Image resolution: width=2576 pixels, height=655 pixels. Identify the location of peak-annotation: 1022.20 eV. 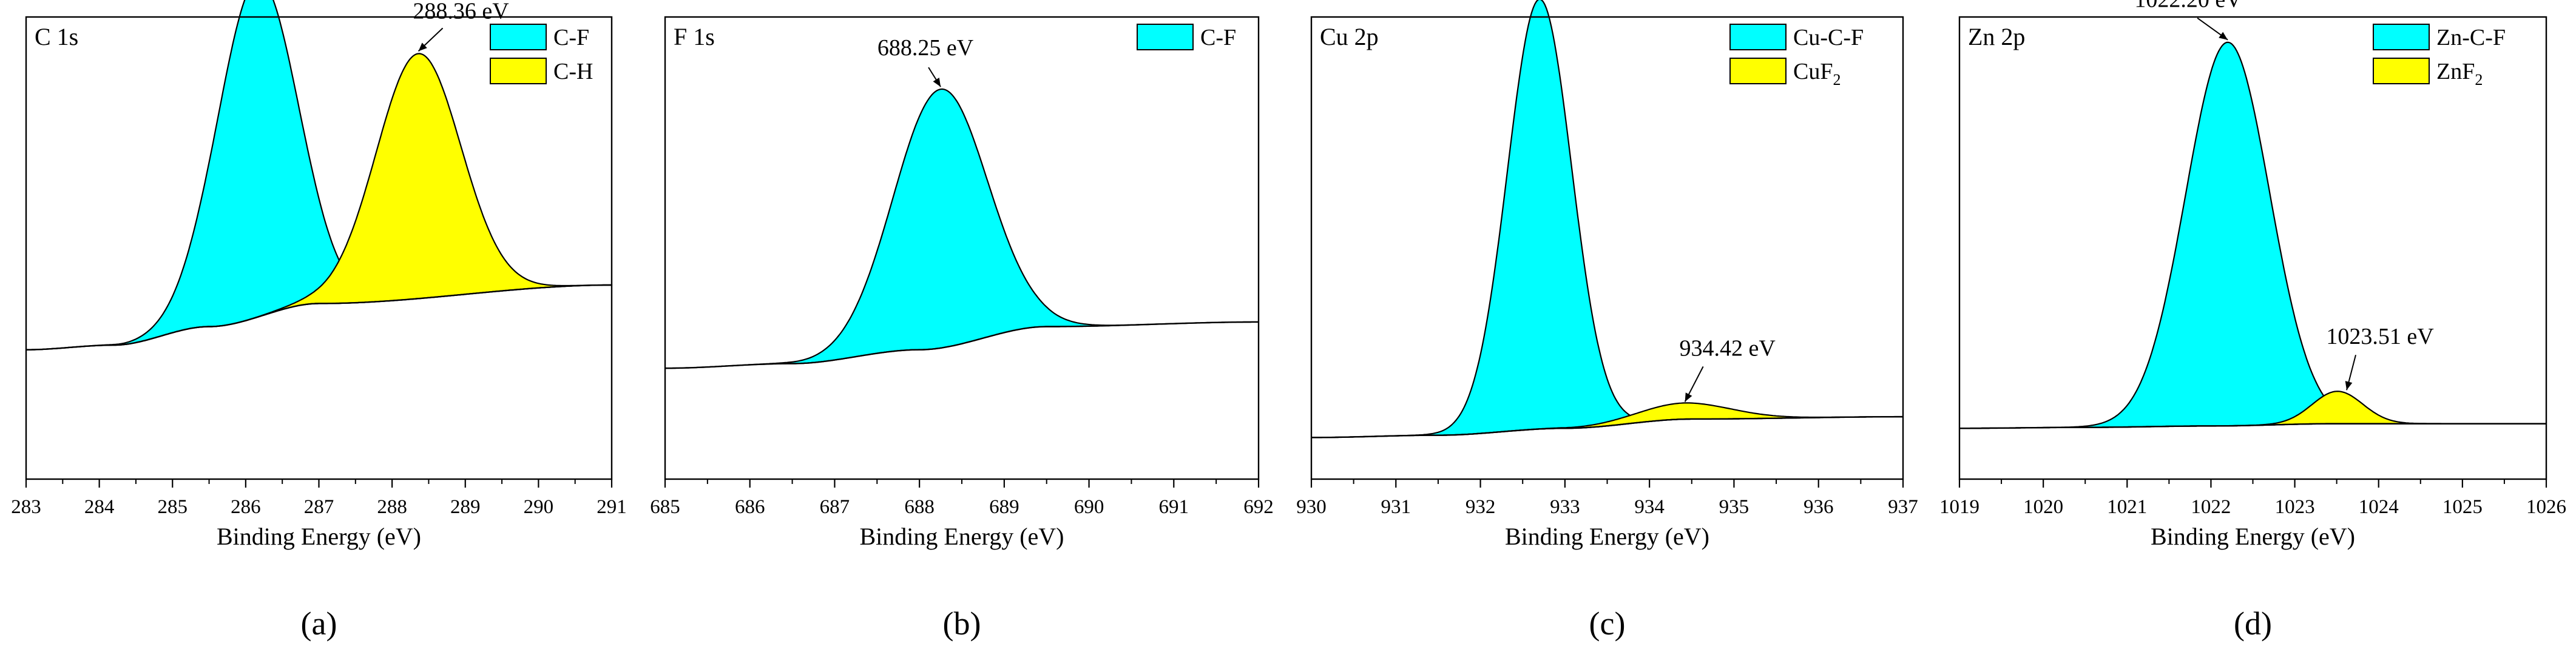
(2188, 20).